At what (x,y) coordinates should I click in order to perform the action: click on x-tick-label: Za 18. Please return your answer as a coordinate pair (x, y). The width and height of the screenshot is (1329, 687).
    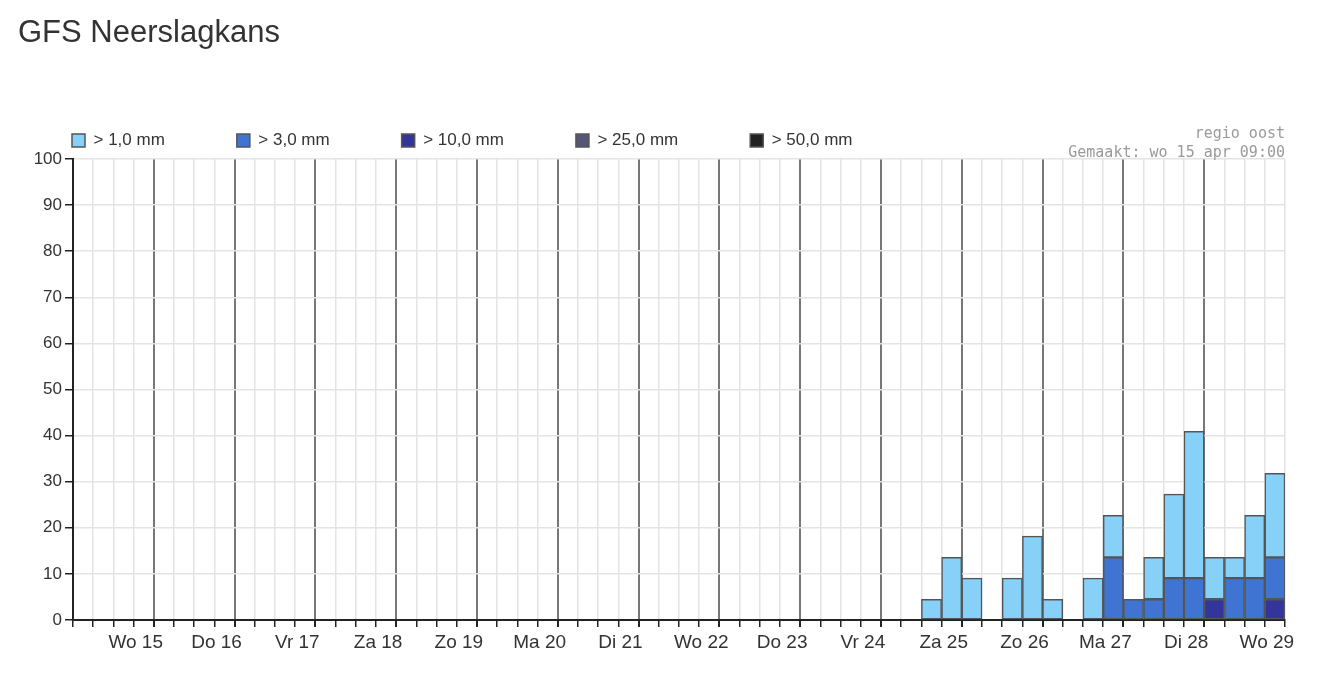
    Looking at the image, I should click on (378, 641).